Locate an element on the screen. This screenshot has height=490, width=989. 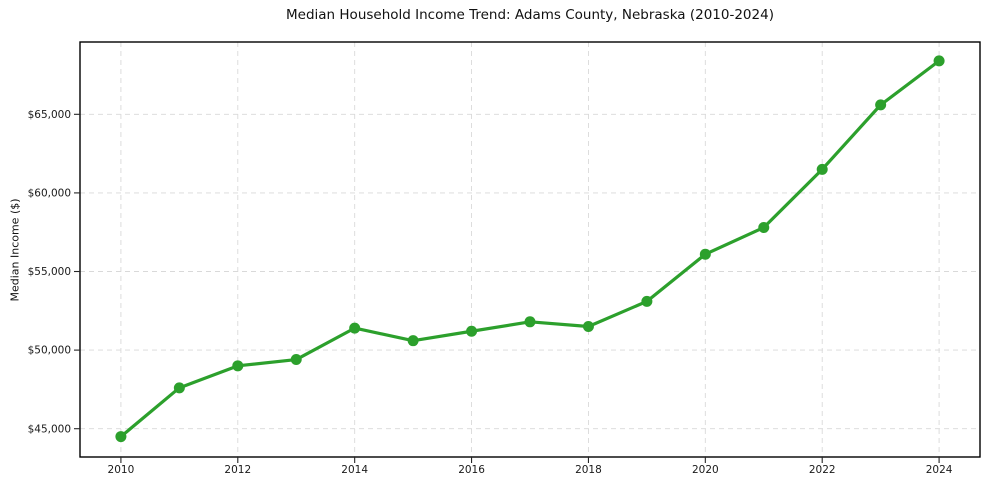
data-point-2023 is located at coordinates (881, 105).